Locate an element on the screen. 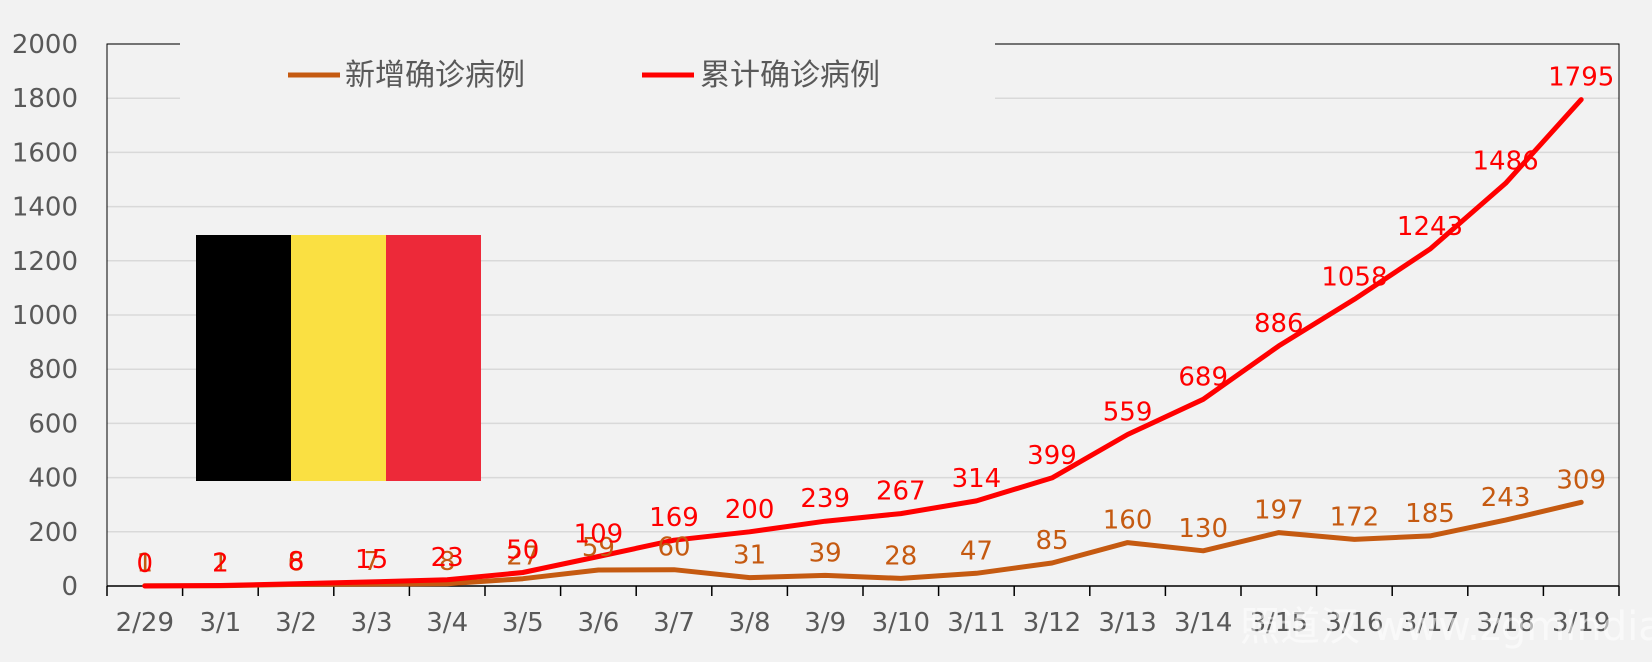 Image resolution: width=1652 pixels, height=662 pixels. data-label-cumulative-cases: 399 is located at coordinates (1052, 456).